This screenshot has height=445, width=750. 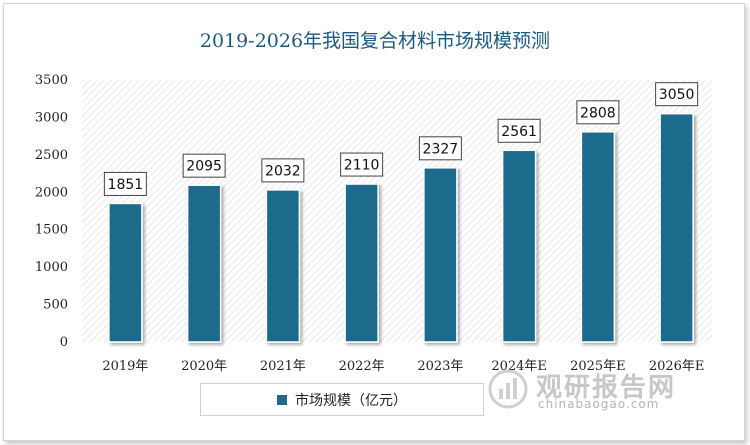 I want to click on x-tick-label: 2025年E, so click(x=598, y=366).